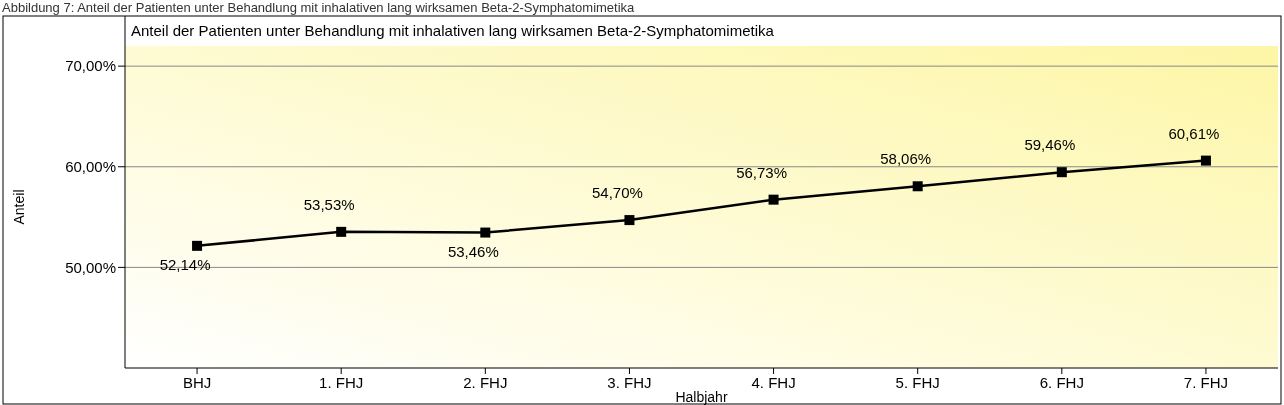 This screenshot has width=1284, height=405. I want to click on data-label: 54,70%, so click(617, 193).